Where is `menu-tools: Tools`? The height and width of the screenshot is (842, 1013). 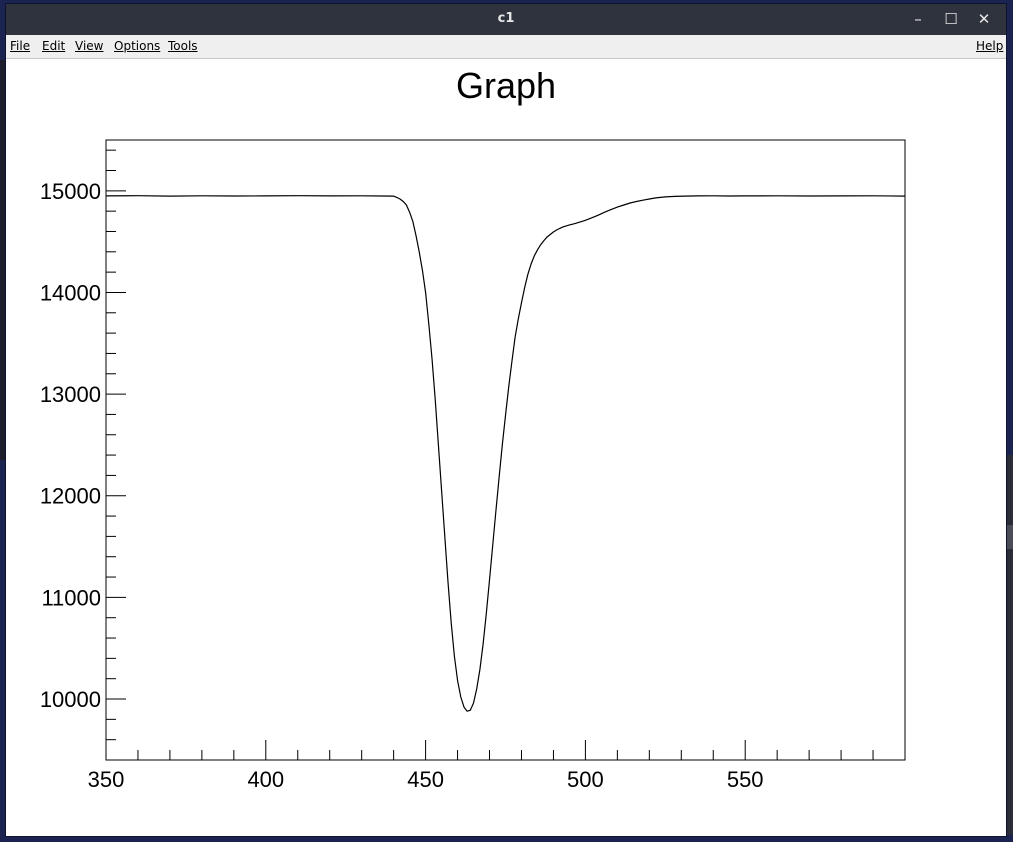
menu-tools: Tools is located at coordinates (183, 46).